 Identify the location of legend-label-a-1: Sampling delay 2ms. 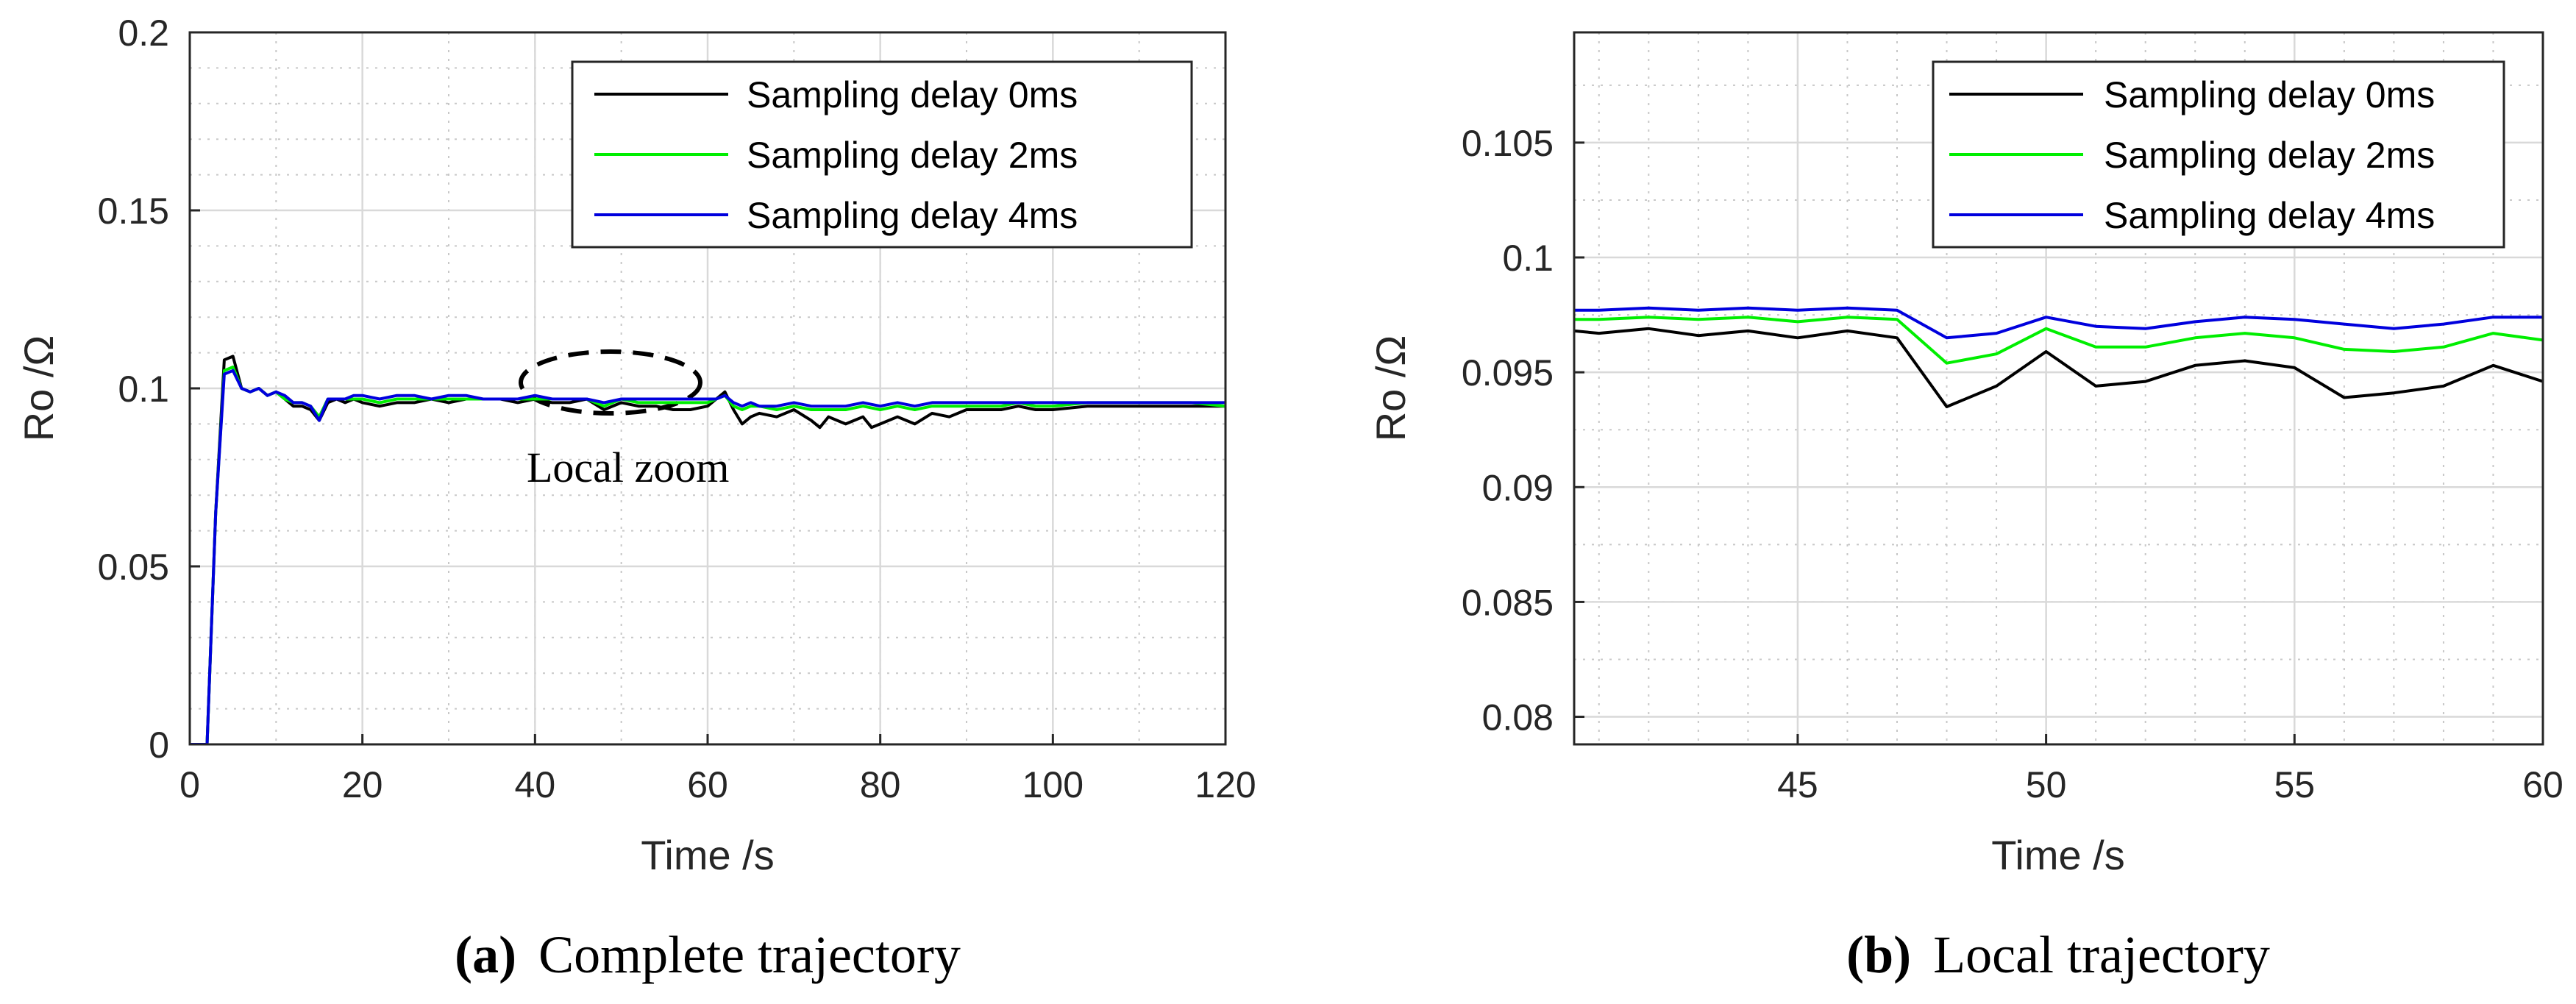
(912, 155).